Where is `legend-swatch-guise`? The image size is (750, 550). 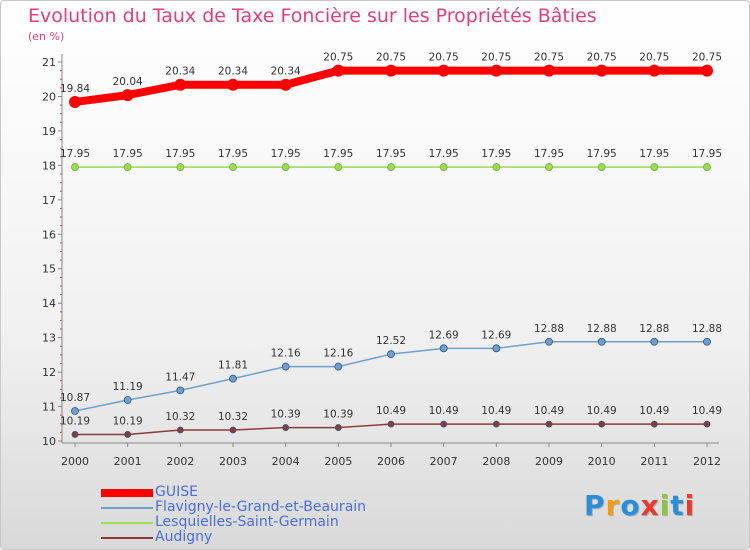
legend-swatch-guise is located at coordinates (127, 493).